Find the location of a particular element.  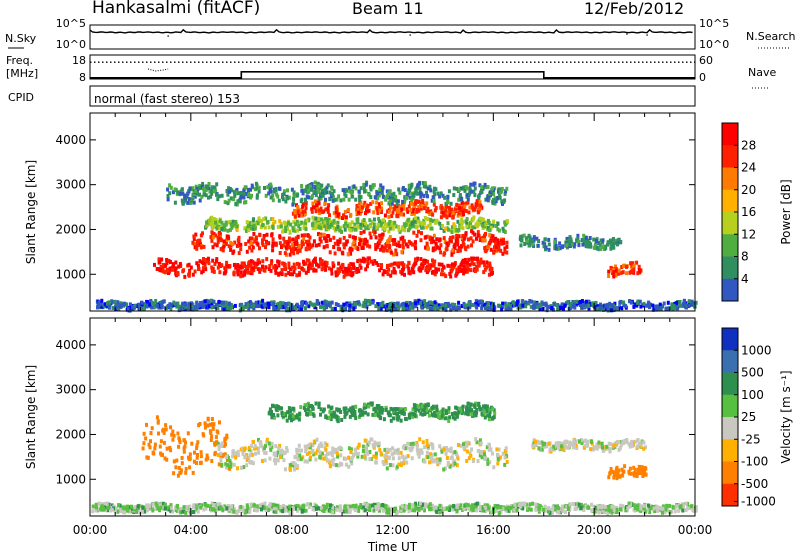

nsky-label: N.Sky is located at coordinates (21, 38).